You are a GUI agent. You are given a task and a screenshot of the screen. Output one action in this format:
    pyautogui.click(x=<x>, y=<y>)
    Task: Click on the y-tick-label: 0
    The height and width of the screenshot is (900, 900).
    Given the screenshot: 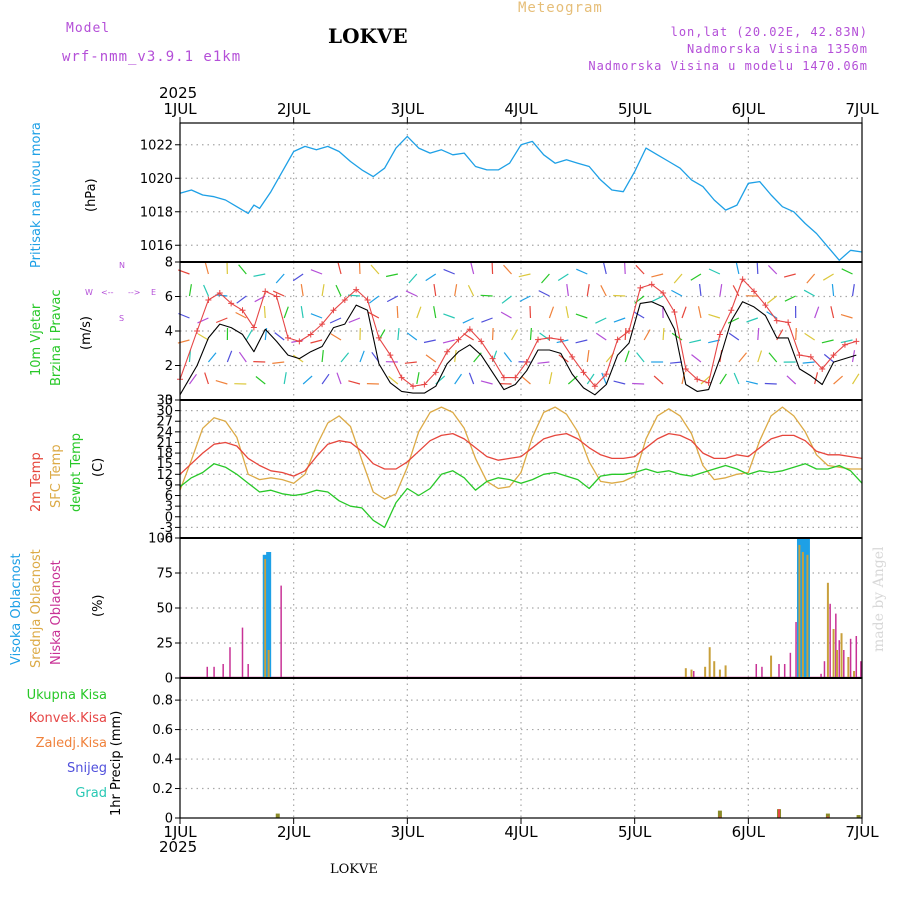 What is the action you would take?
    pyautogui.click(x=169, y=517)
    